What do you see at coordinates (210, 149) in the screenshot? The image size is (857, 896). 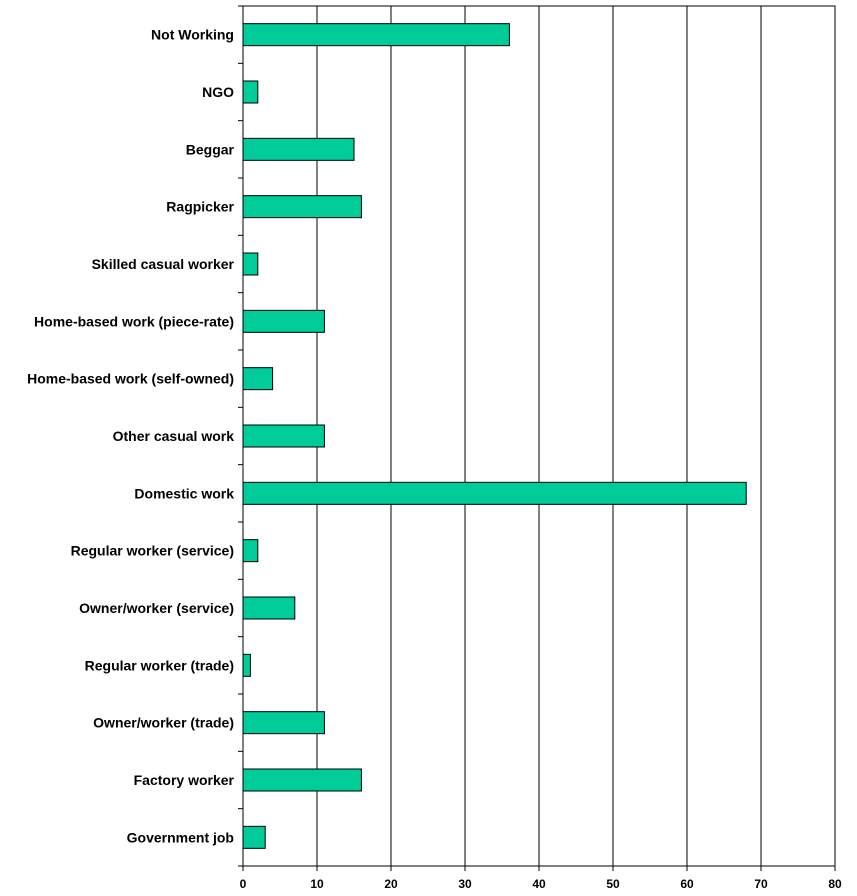 I see `category-label: Beggar` at bounding box center [210, 149].